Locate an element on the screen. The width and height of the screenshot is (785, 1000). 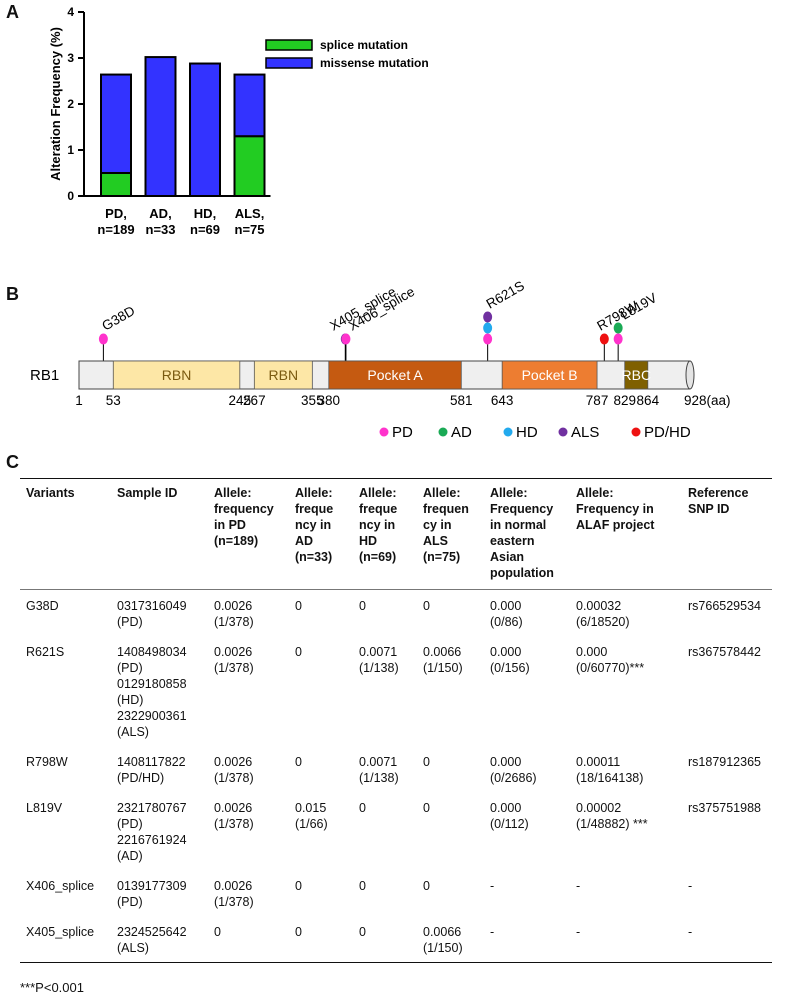
position-label: 245 is located at coordinates (240, 400).